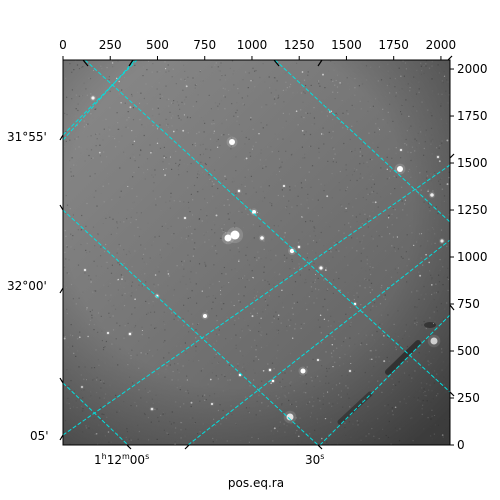  Describe the element at coordinates (256, 483) in the screenshot. I see `x-axis-title: pos.eq.ra` at that location.